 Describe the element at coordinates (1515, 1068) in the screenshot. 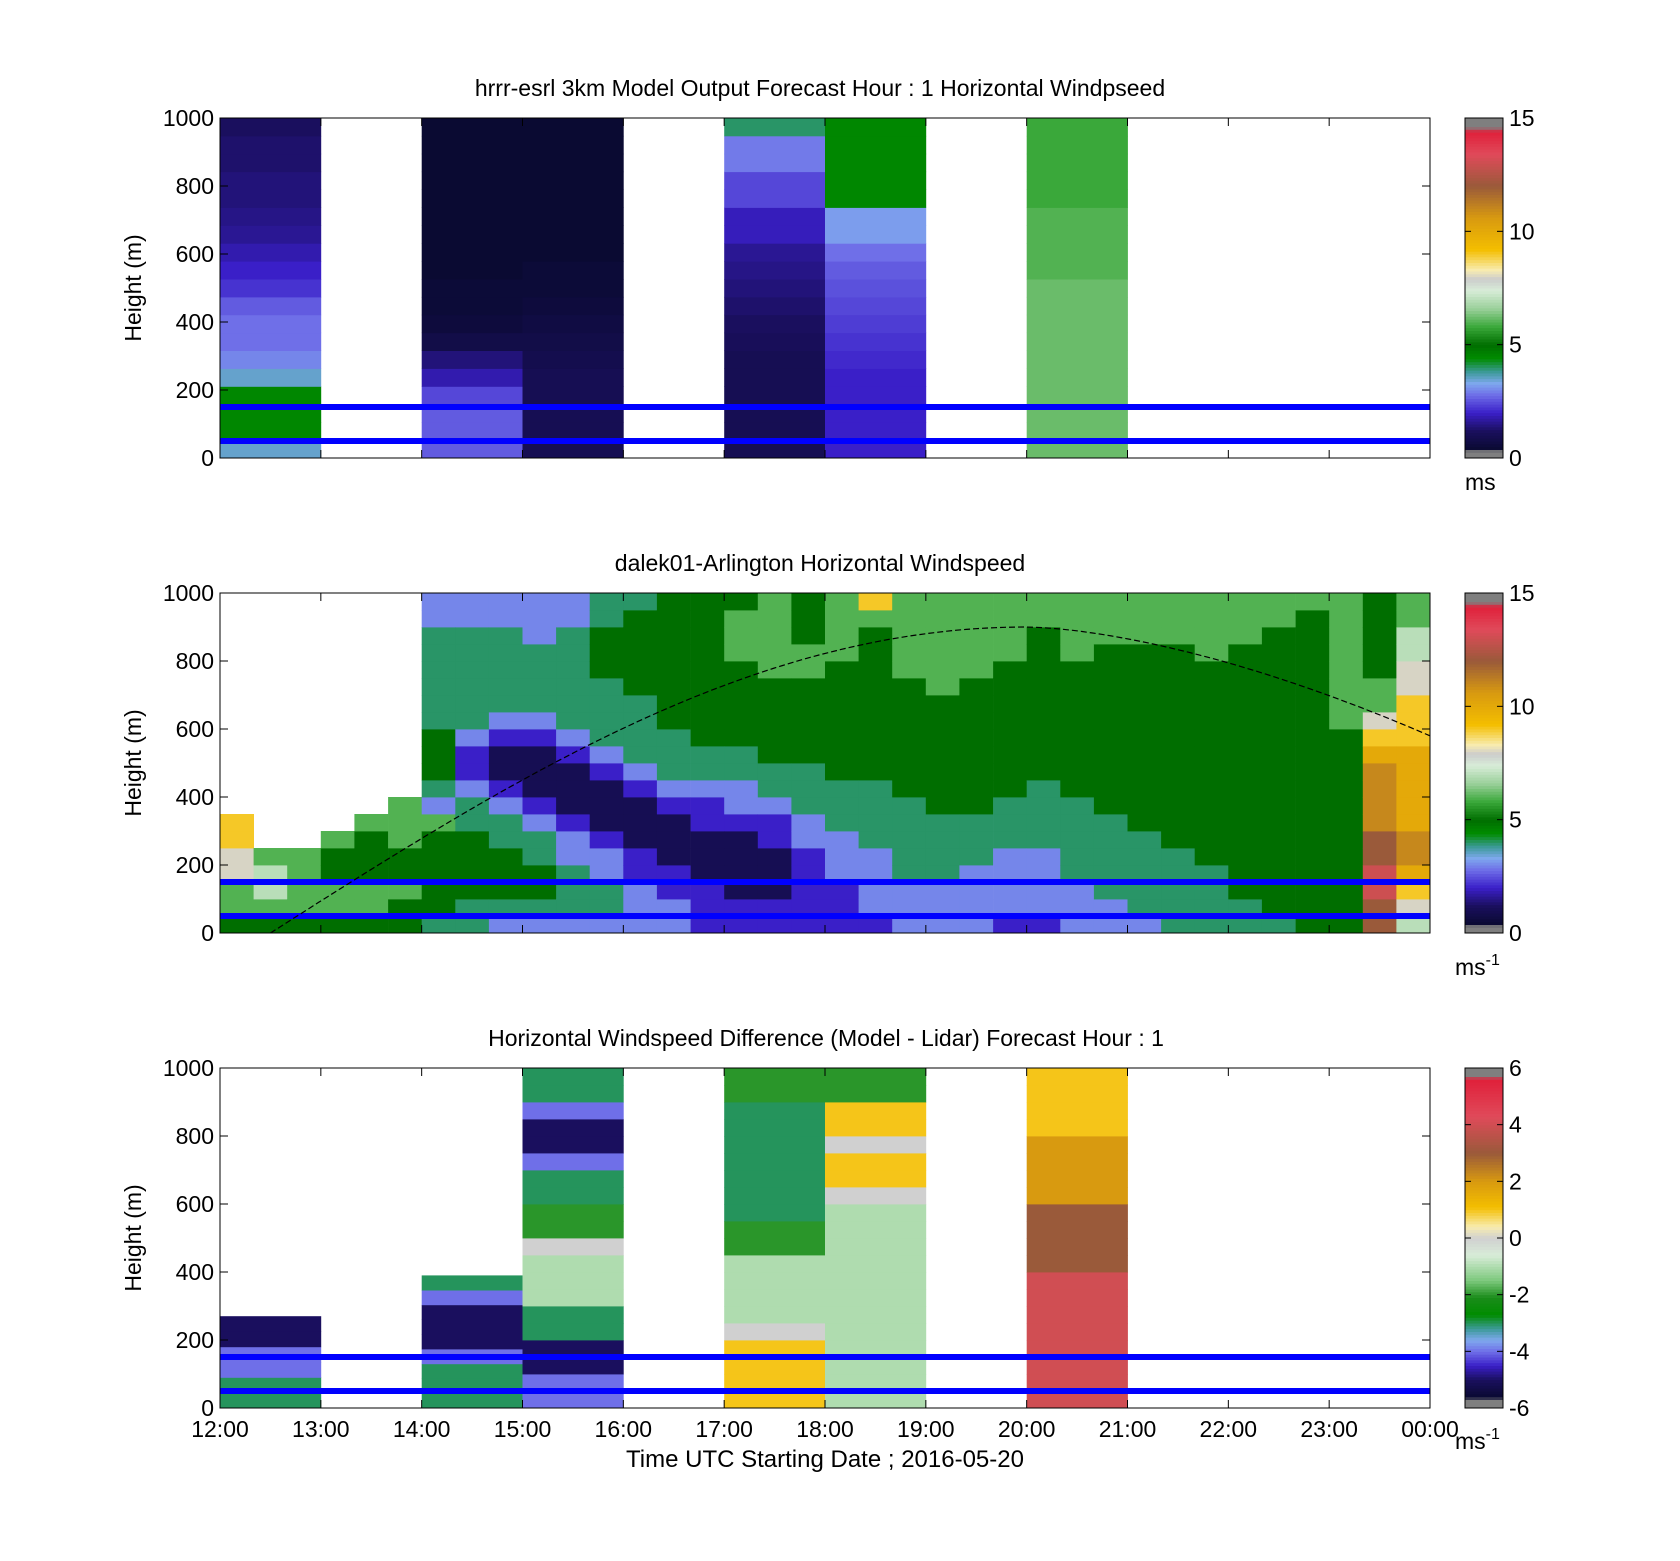

I see `colorbar-tick-label: 6` at that location.